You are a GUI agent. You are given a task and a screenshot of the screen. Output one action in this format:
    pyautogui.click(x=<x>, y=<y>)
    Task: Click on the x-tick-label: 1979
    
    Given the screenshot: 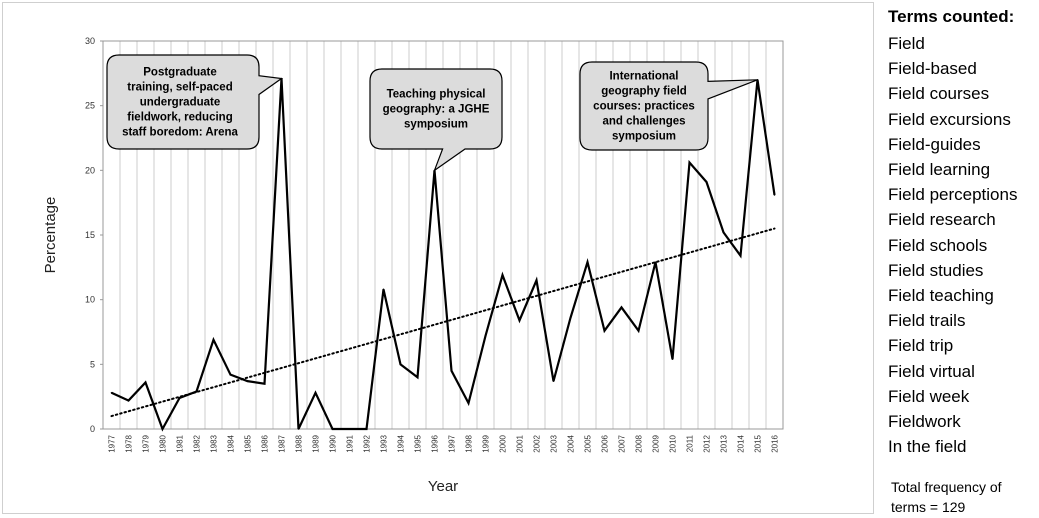 What is the action you would take?
    pyautogui.click(x=146, y=443)
    